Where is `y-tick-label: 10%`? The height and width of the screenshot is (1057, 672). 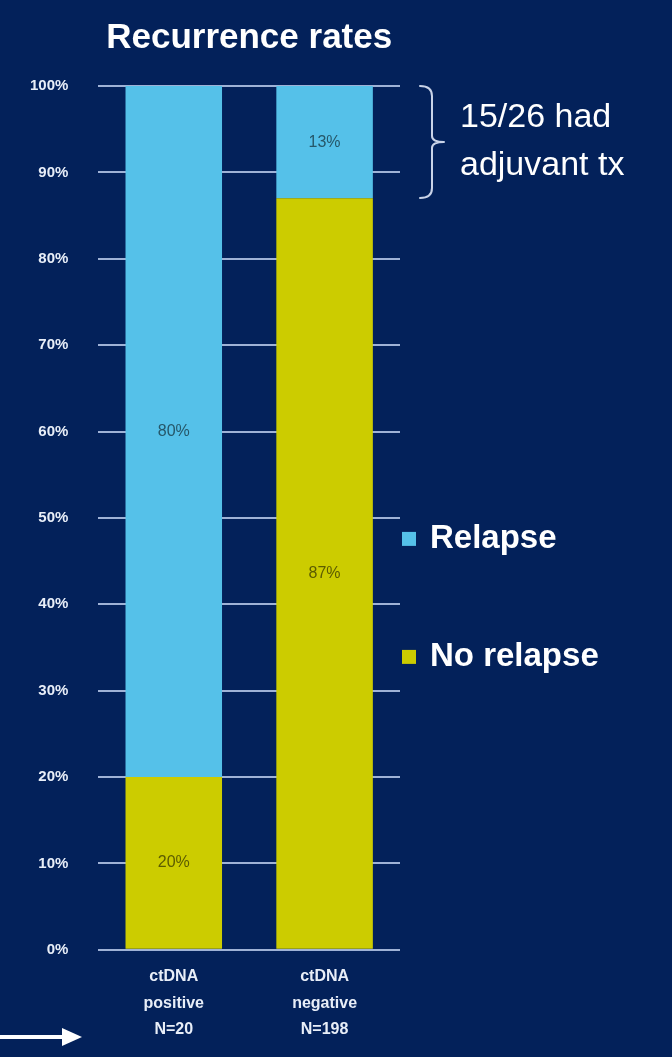 y-tick-label: 10% is located at coordinates (53, 862).